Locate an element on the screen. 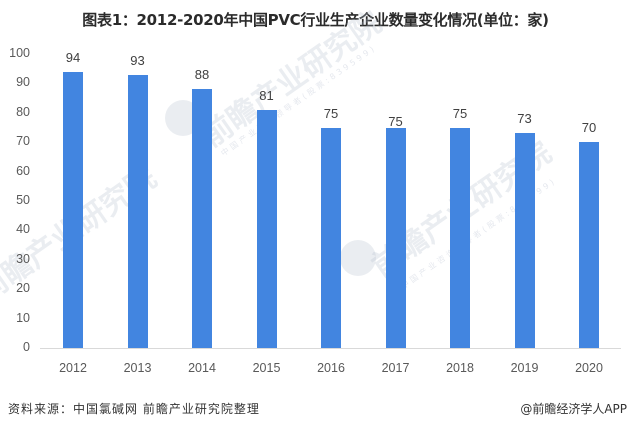 Image resolution: width=631 pixels, height=428 pixels. bar-2019 is located at coordinates (524, 240).